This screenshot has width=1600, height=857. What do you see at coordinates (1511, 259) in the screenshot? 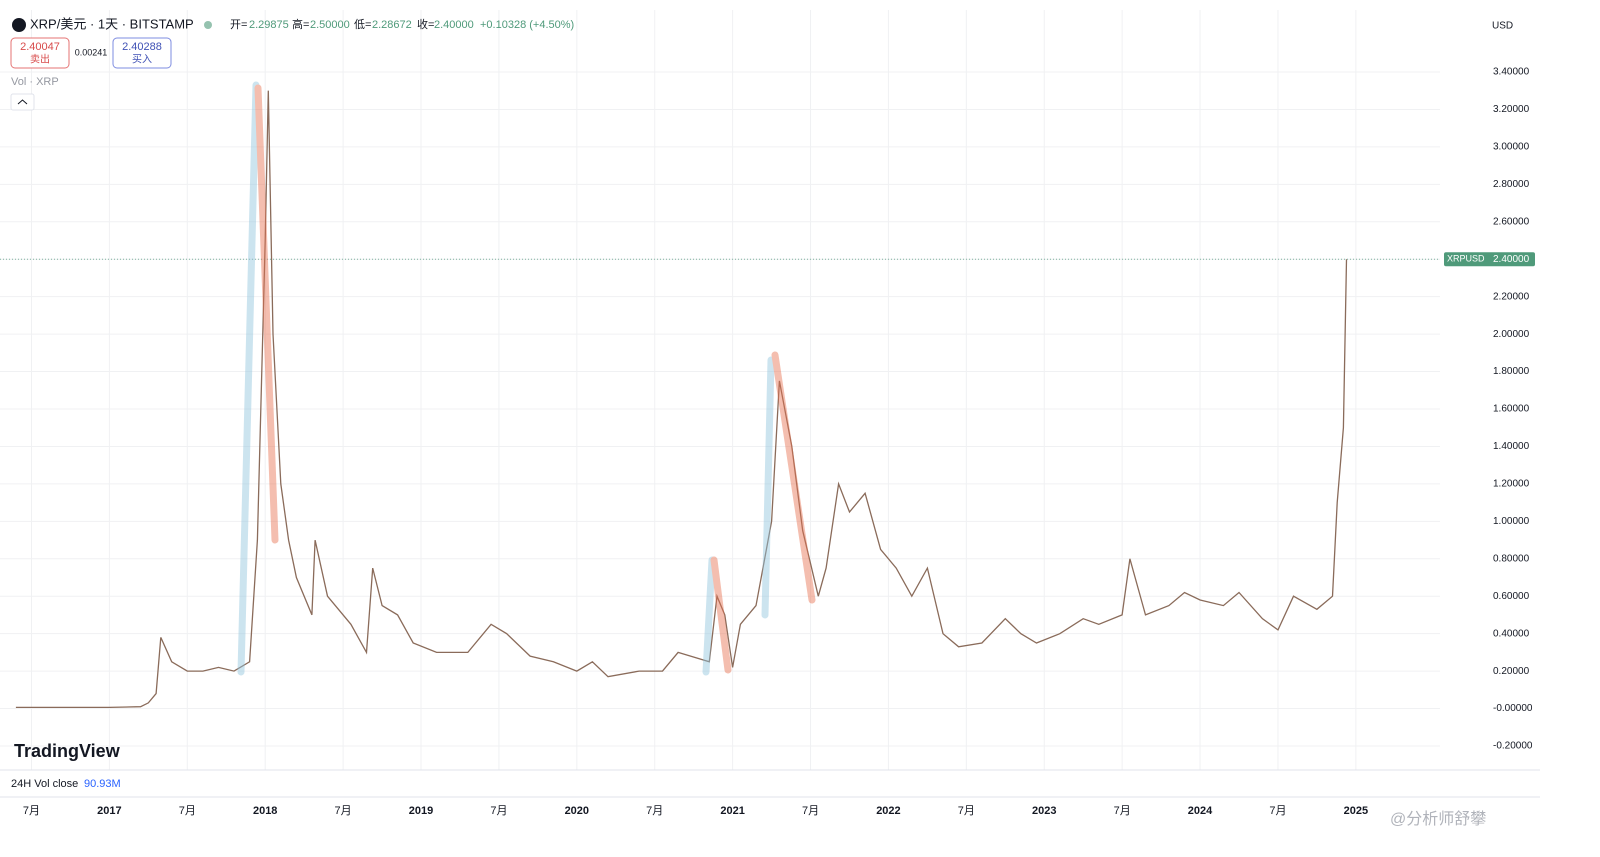
I see `last-price-label: 2.40000` at bounding box center [1511, 259].